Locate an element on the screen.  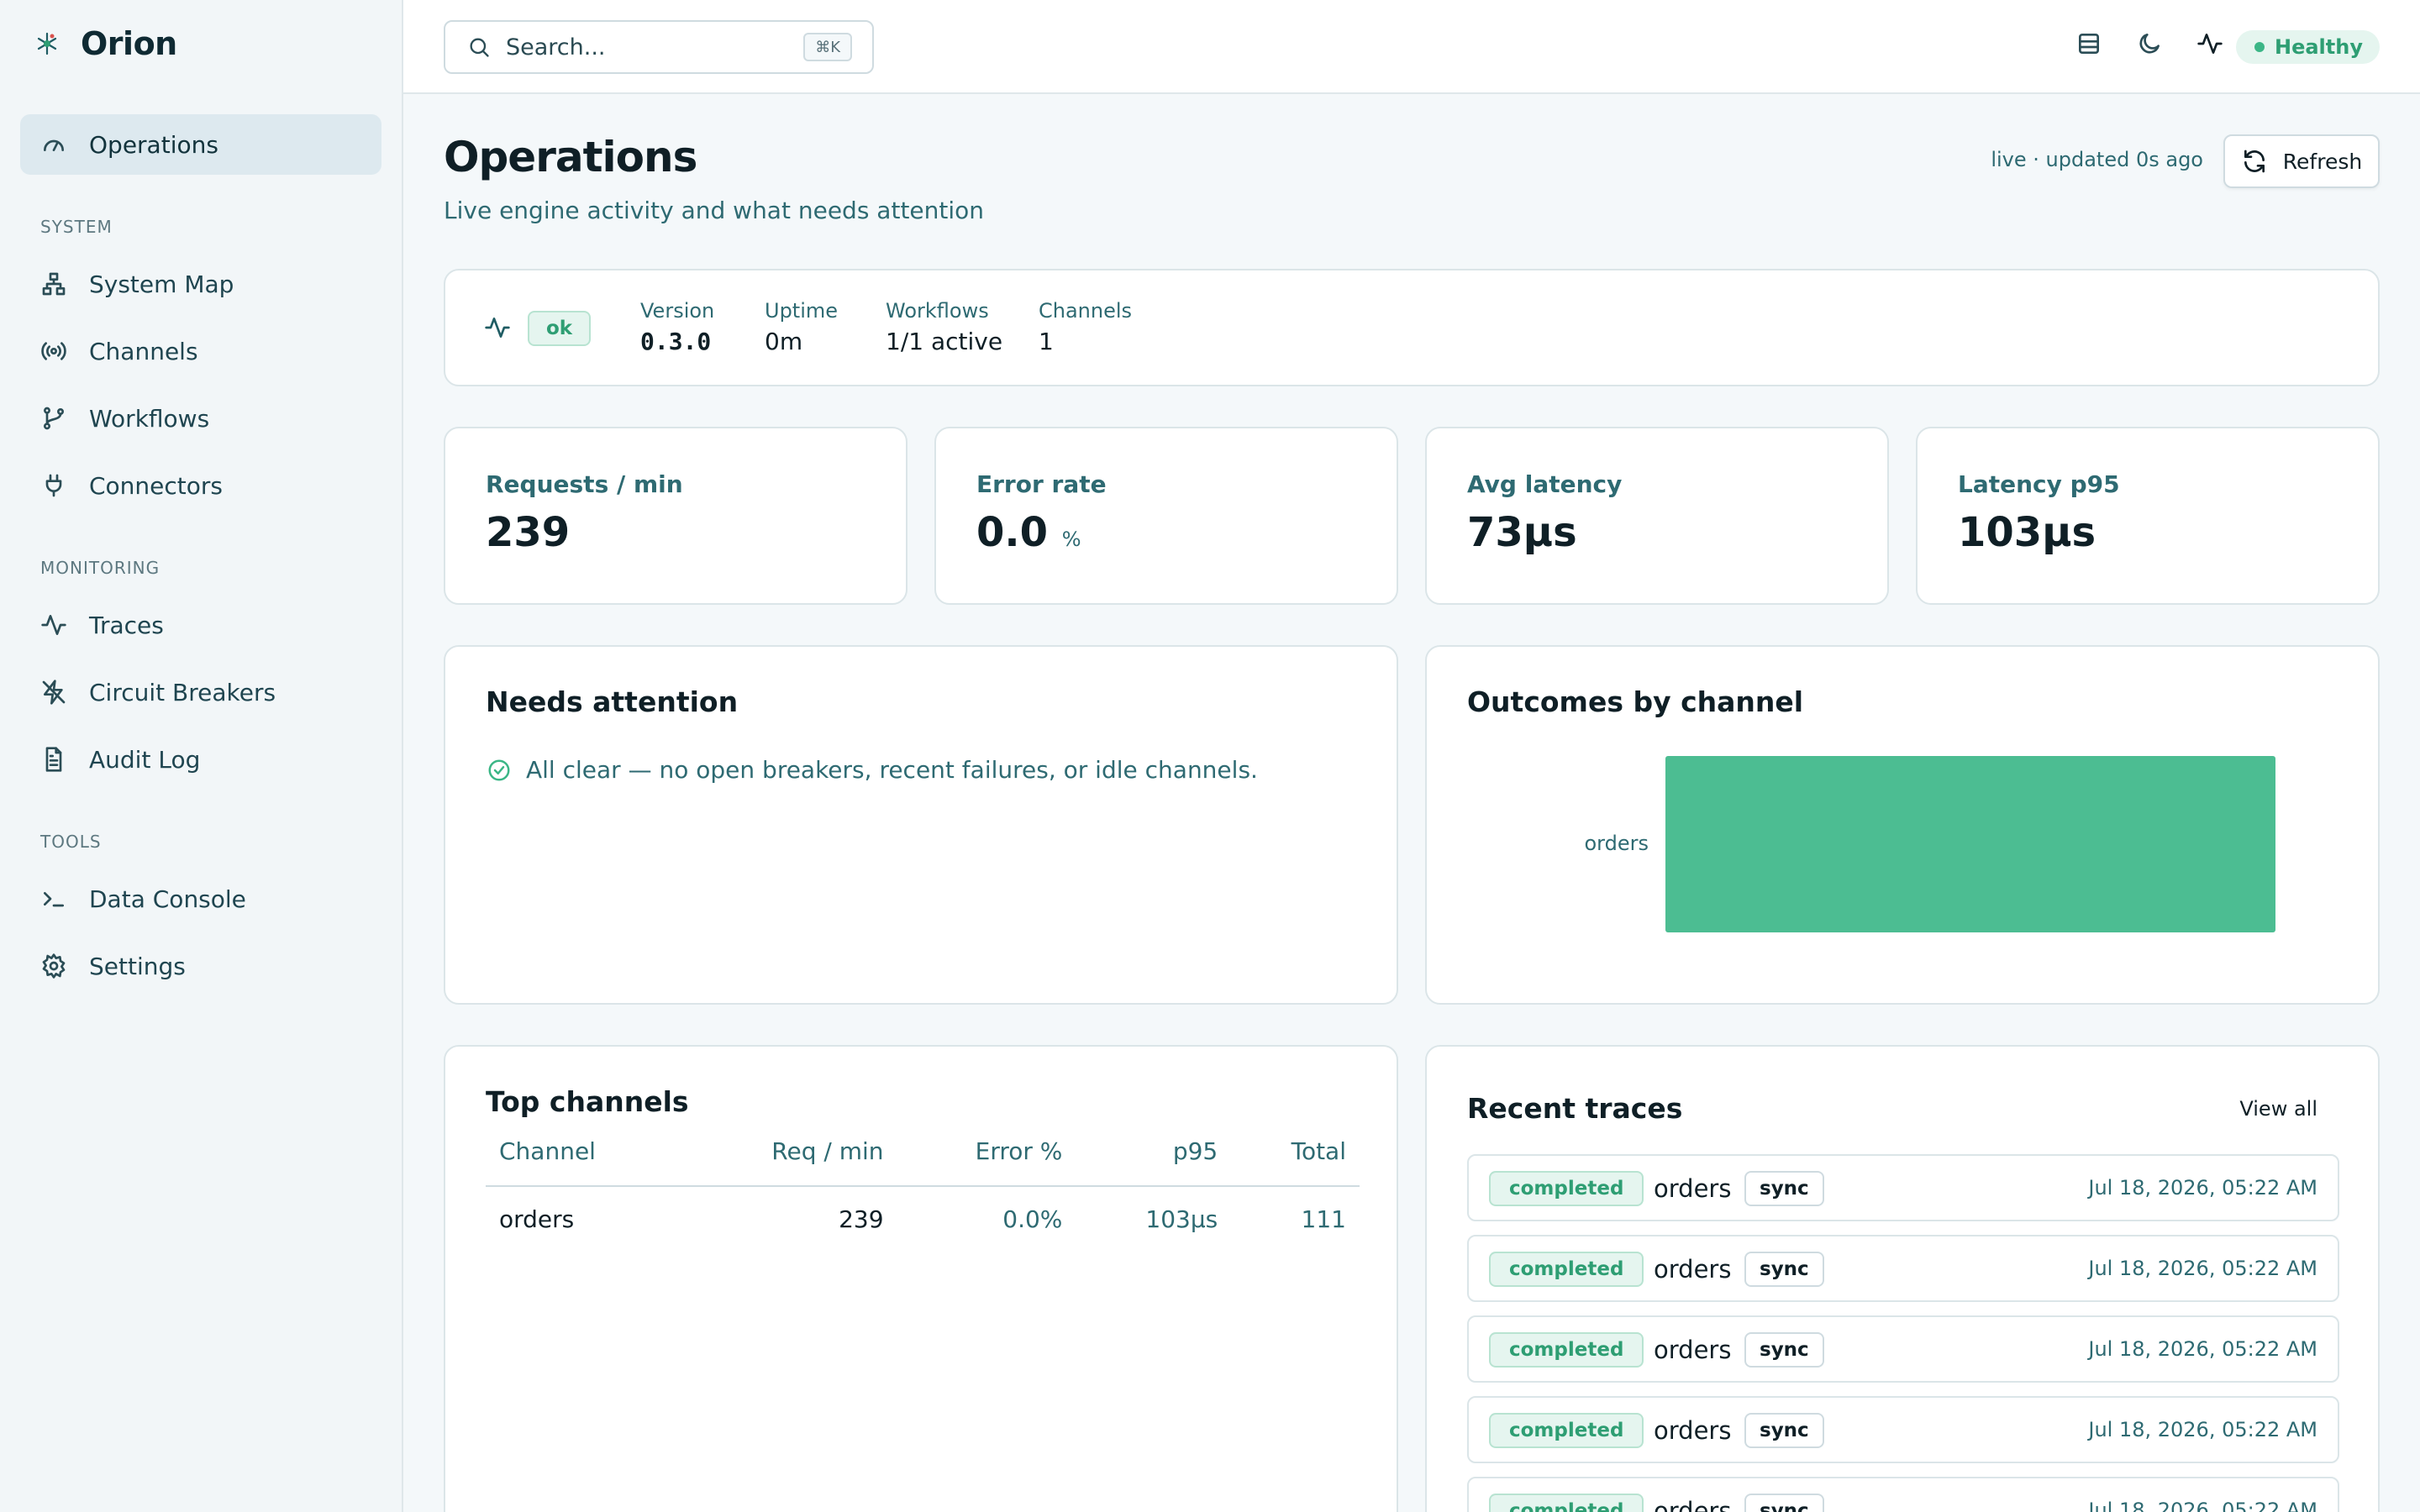
sidebar-item-traces: Traces is located at coordinates (102, 625).